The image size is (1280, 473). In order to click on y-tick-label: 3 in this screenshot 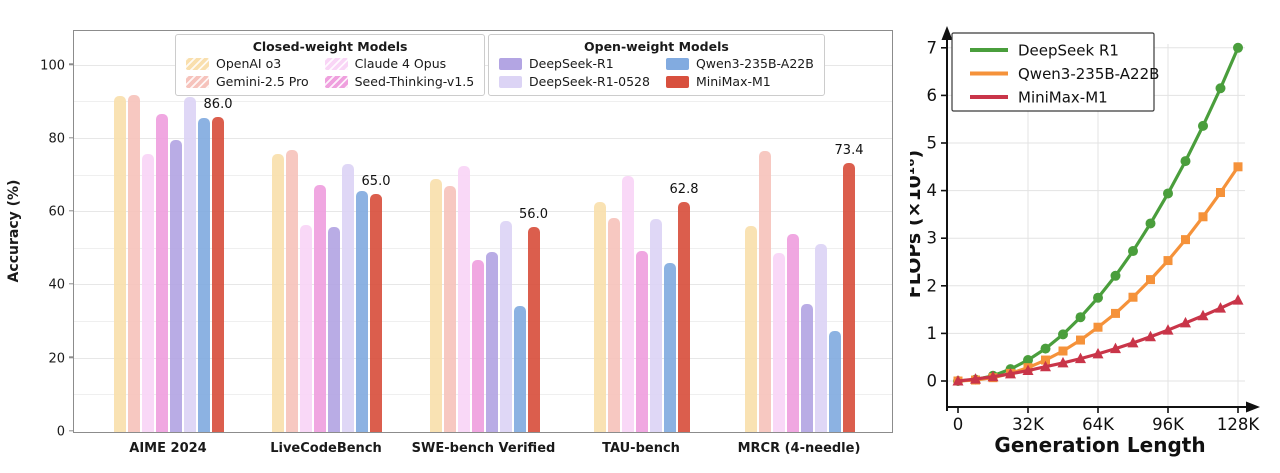, I will do `click(932, 238)`.